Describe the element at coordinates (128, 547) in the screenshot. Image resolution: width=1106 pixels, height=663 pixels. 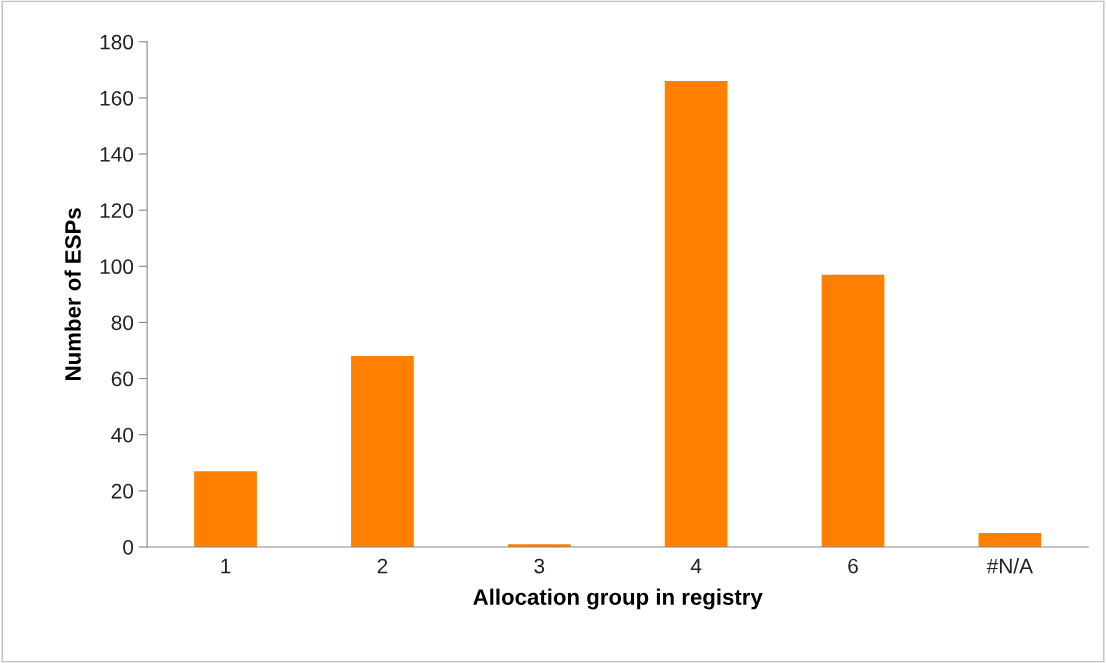
I see `y-tick-label: 0` at that location.